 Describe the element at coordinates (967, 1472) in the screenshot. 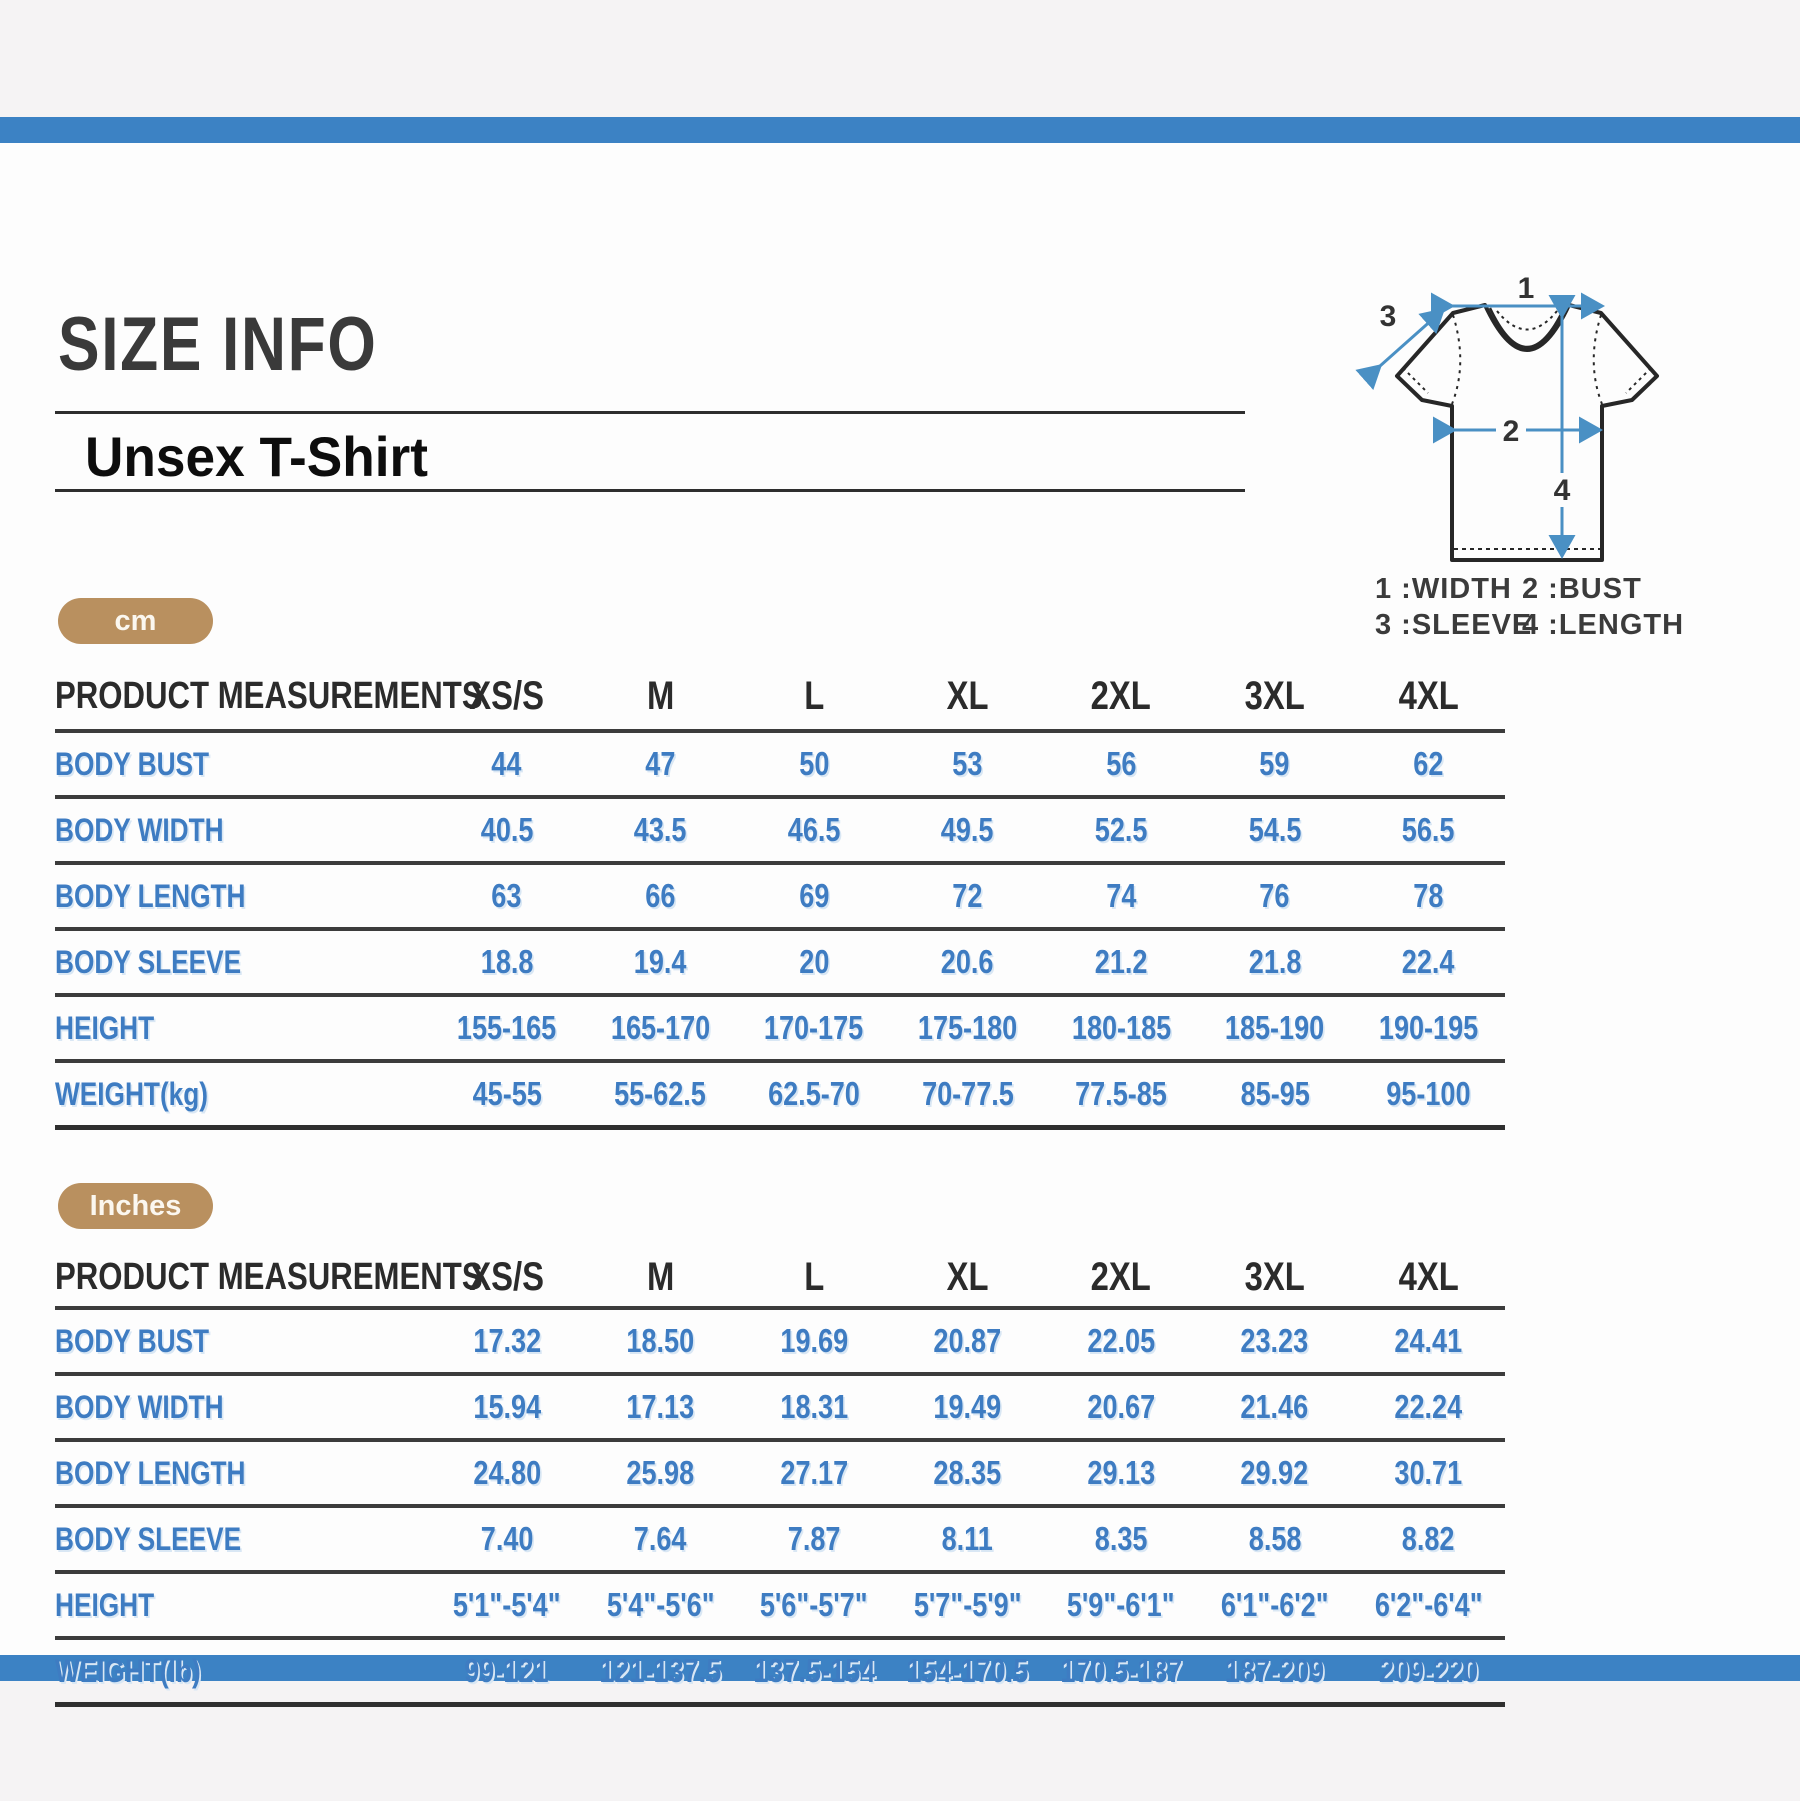

I see `cell-value: 28.35` at that location.